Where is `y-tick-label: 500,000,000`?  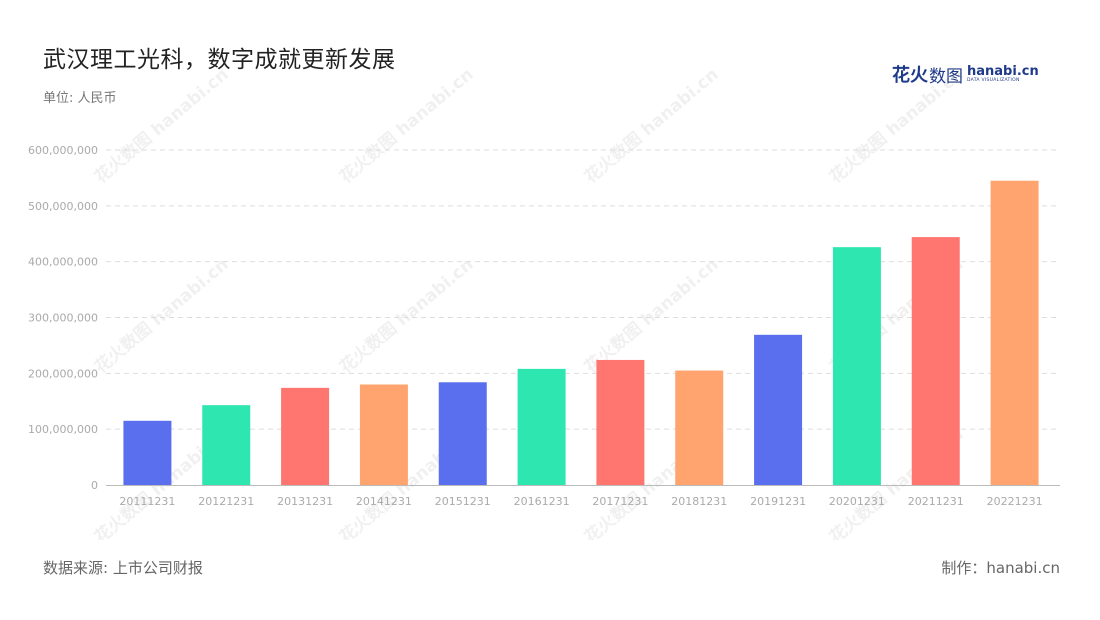 y-tick-label: 500,000,000 is located at coordinates (63, 206).